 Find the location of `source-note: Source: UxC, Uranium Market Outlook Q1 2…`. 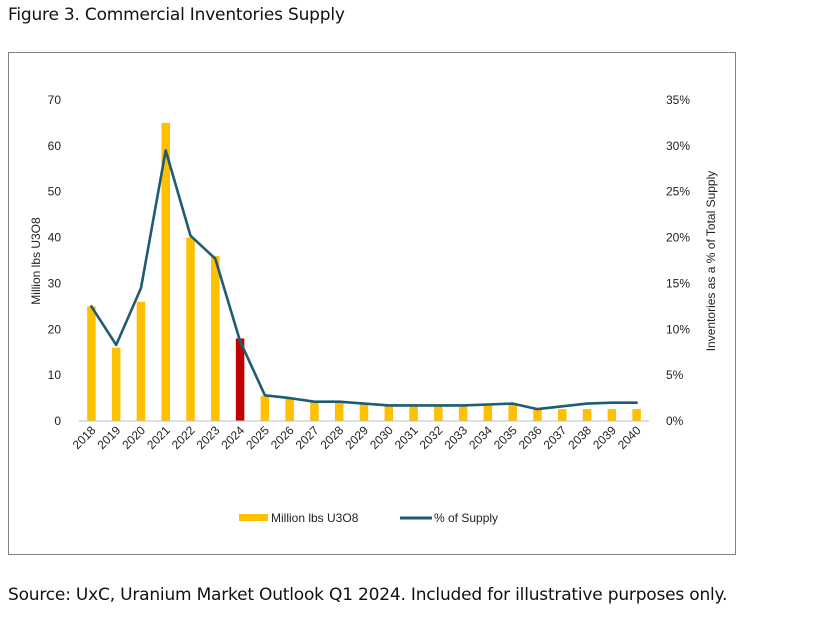

source-note: Source: UxC, Uranium Market Outlook Q1 2… is located at coordinates (368, 595).